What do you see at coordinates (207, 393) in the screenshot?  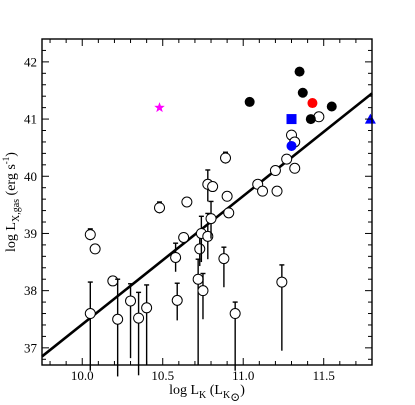 I see `x-axis-label: log LK (LK⊙)` at bounding box center [207, 393].